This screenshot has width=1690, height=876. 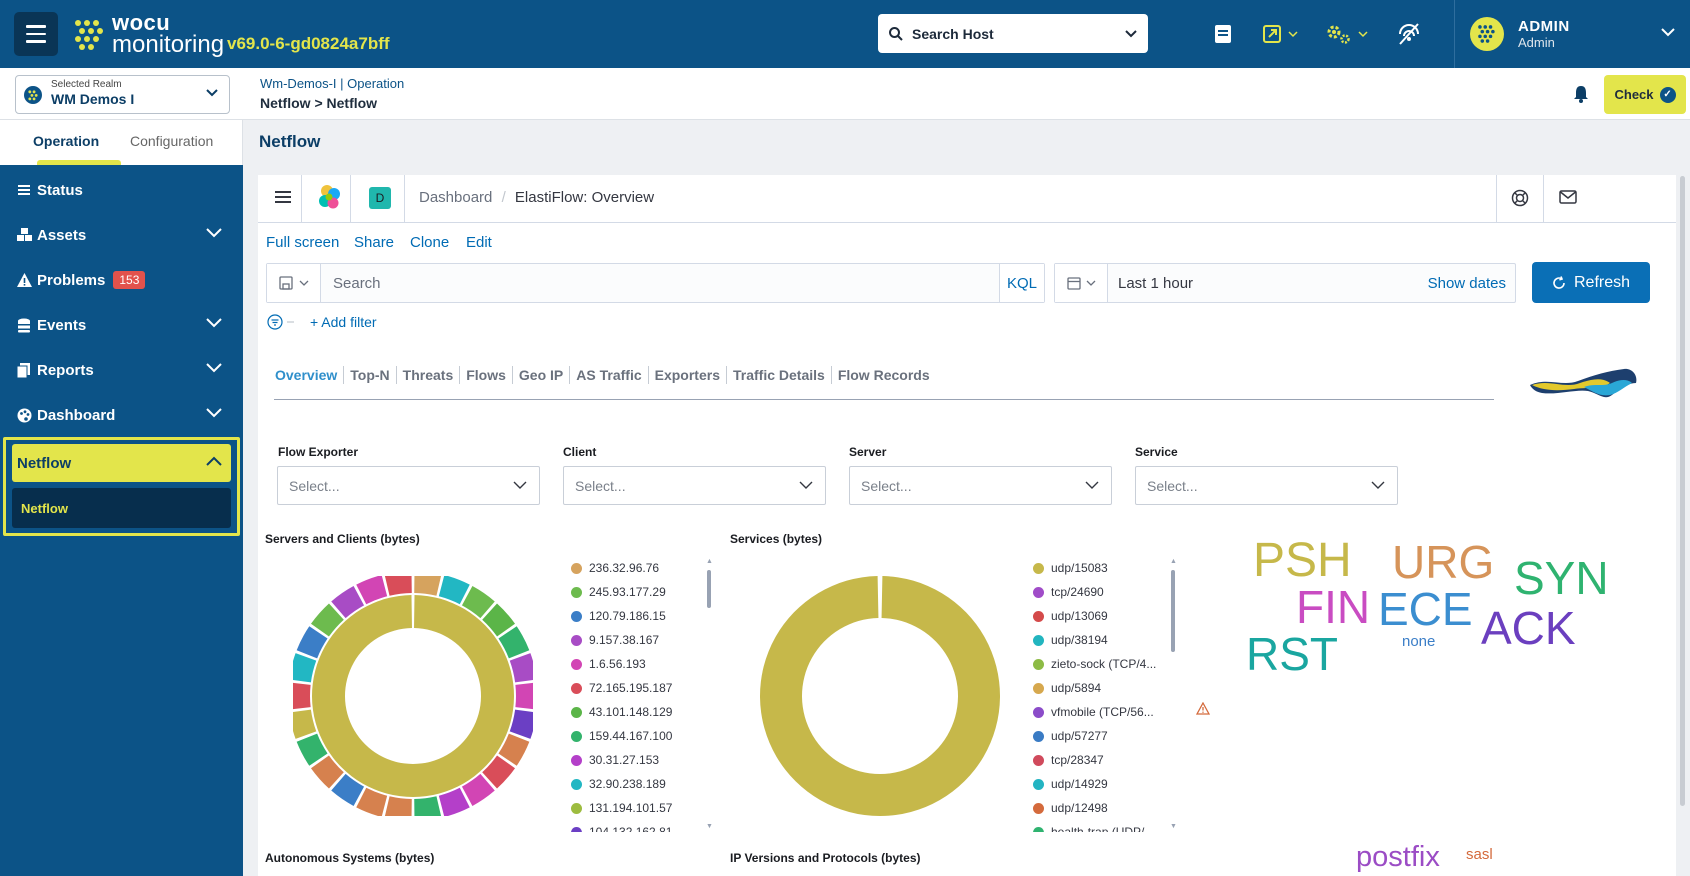 I want to click on nav-link-flow-records: Flow Records, so click(x=883, y=375).